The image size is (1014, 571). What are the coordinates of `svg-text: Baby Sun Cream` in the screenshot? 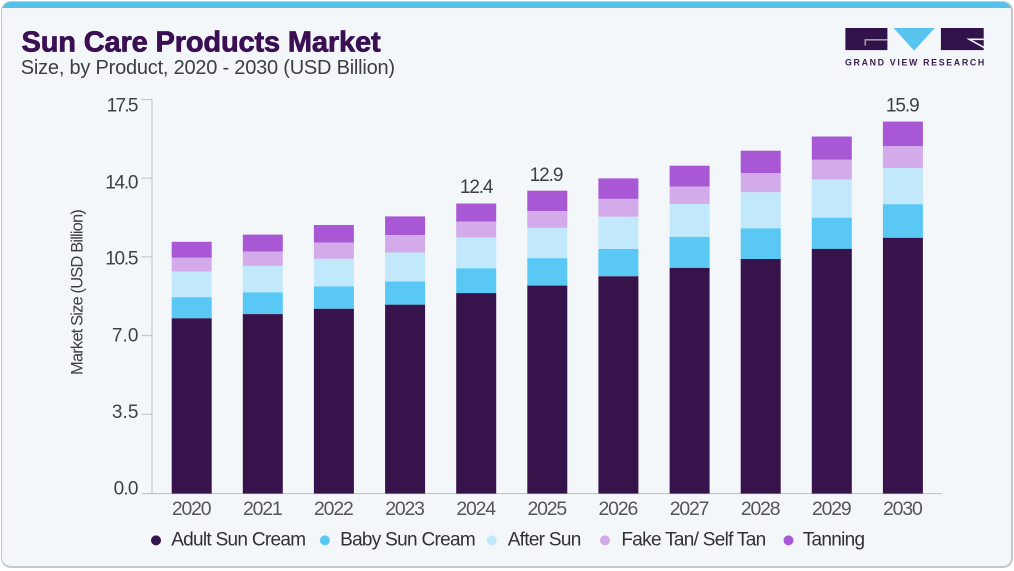 It's located at (407, 540).